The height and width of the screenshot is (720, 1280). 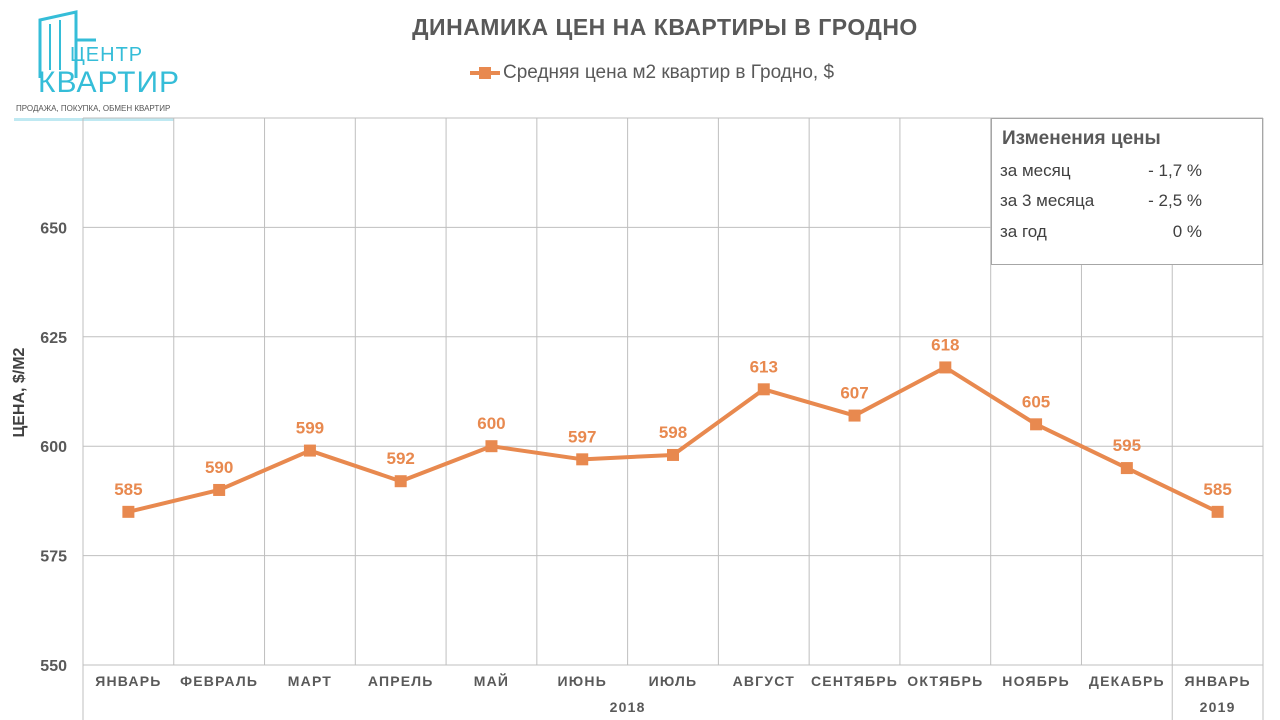 I want to click on change-value: - 2,5 %, so click(x=1175, y=200).